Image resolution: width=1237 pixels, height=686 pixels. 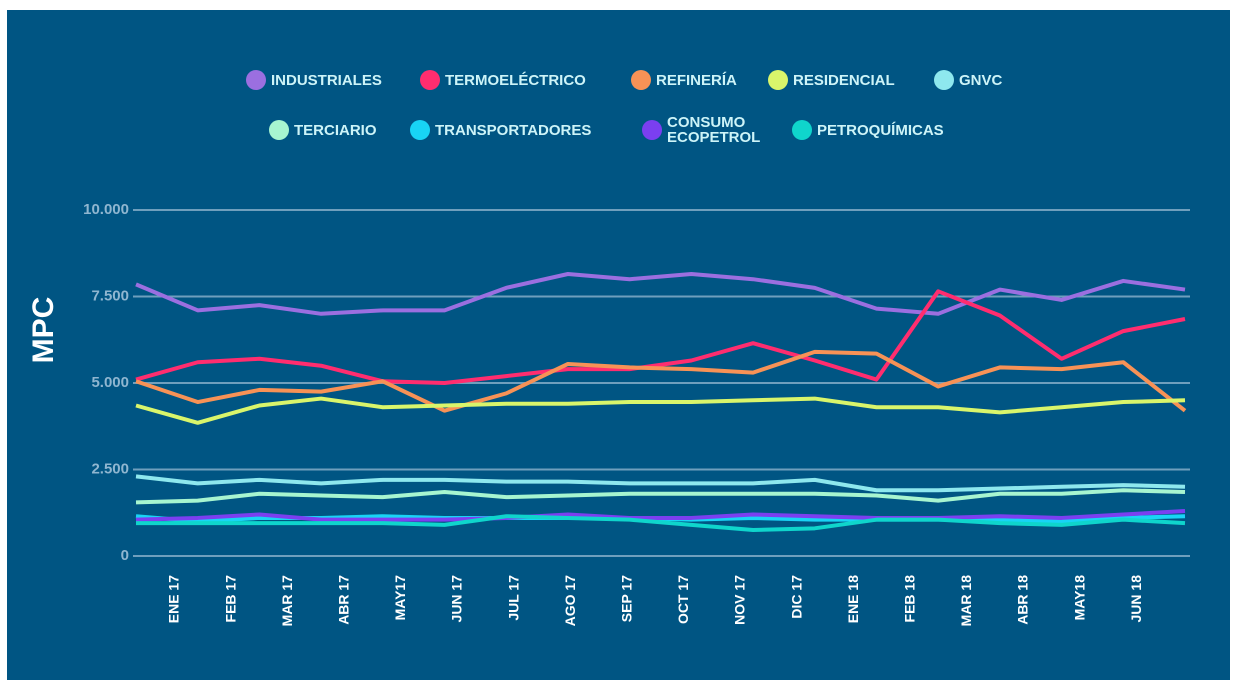 I want to click on legend-label: TERMOELÉCTRICO, so click(x=515, y=80).